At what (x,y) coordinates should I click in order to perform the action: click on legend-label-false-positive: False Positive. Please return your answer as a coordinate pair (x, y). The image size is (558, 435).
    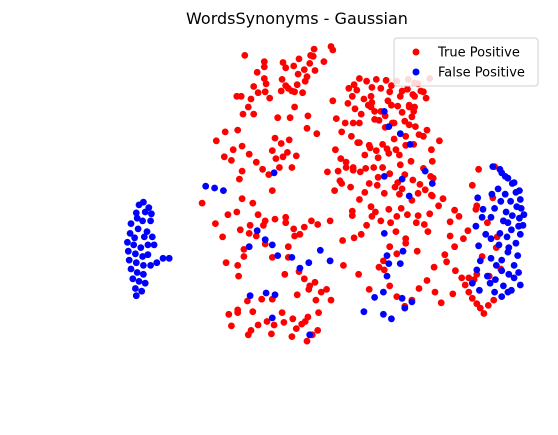
    Looking at the image, I should click on (481, 73).